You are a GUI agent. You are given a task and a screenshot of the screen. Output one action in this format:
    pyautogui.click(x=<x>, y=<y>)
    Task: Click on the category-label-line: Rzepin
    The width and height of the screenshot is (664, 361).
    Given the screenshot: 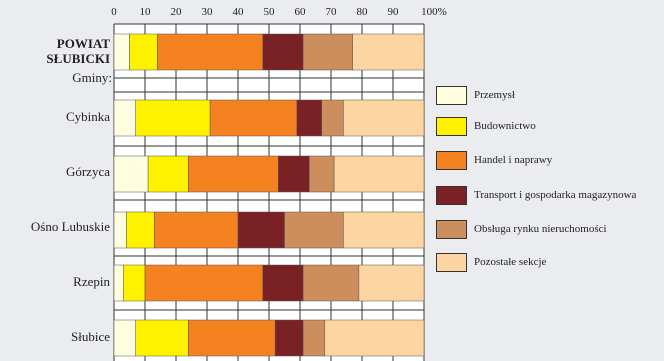 What is the action you would take?
    pyautogui.click(x=91, y=281)
    